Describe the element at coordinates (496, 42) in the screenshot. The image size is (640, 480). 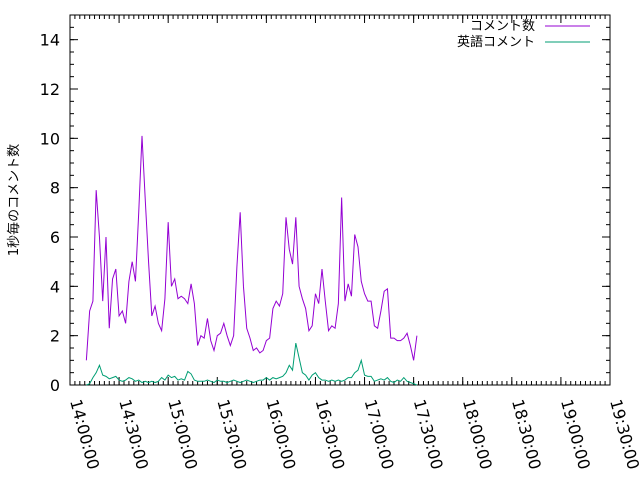
I see `legend-label-1: 英語コメント` at that location.